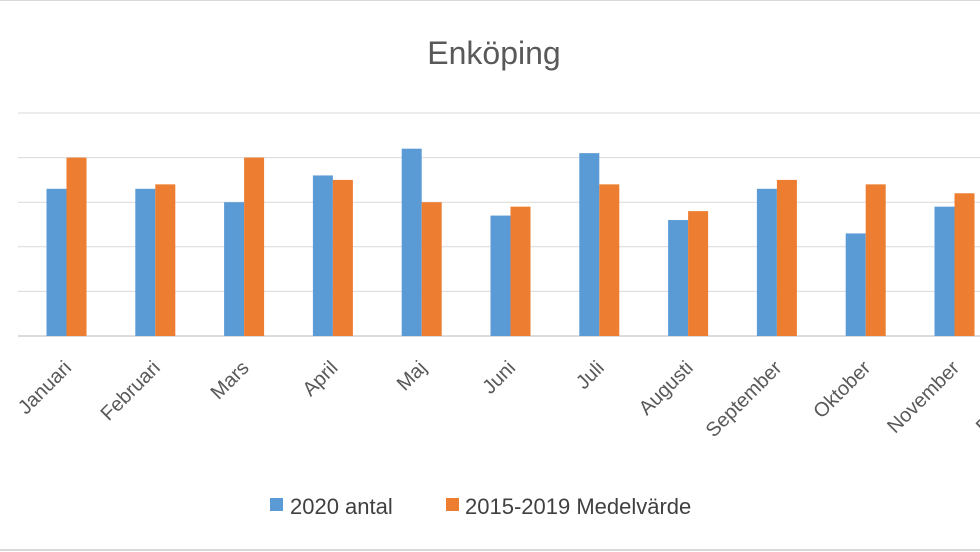 This screenshot has width=980, height=552. Describe the element at coordinates (412, 242) in the screenshot. I see `bar-2020-maj` at that location.